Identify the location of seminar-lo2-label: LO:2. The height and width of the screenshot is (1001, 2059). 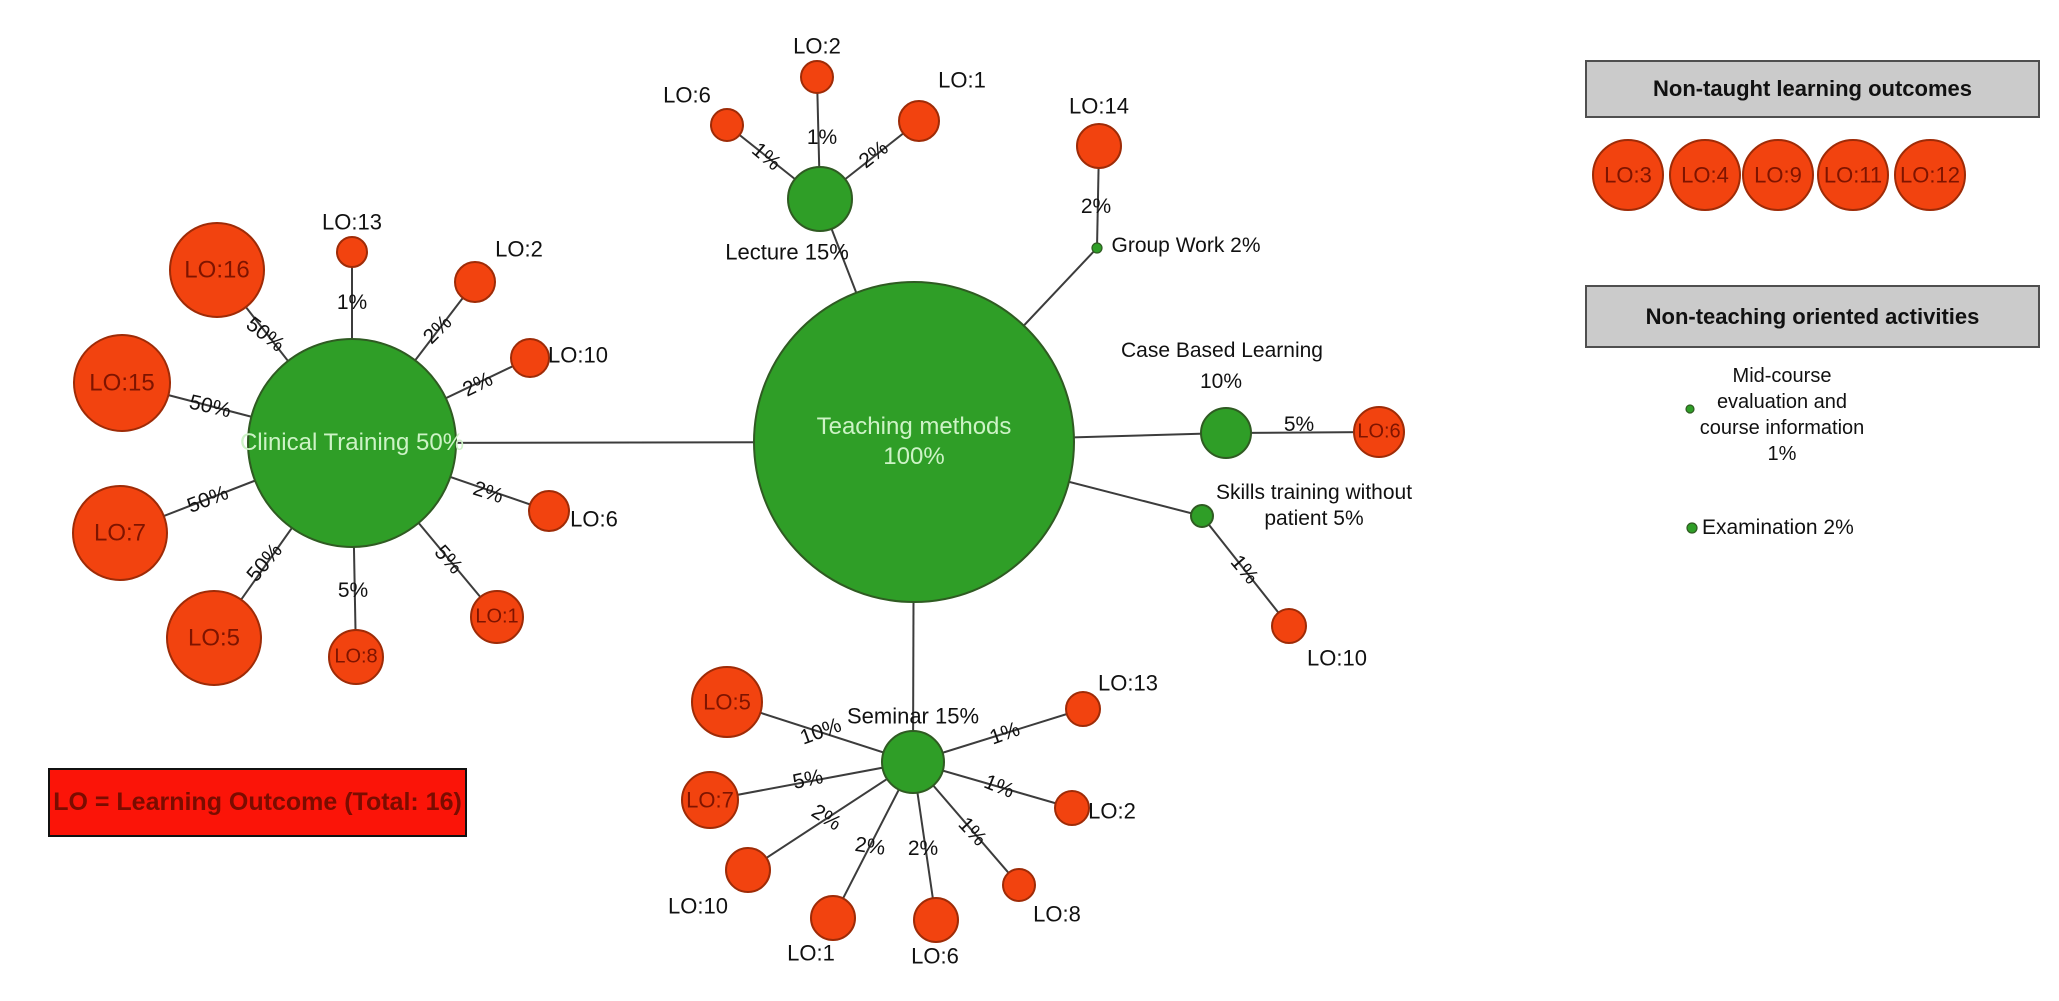
(1112, 811).